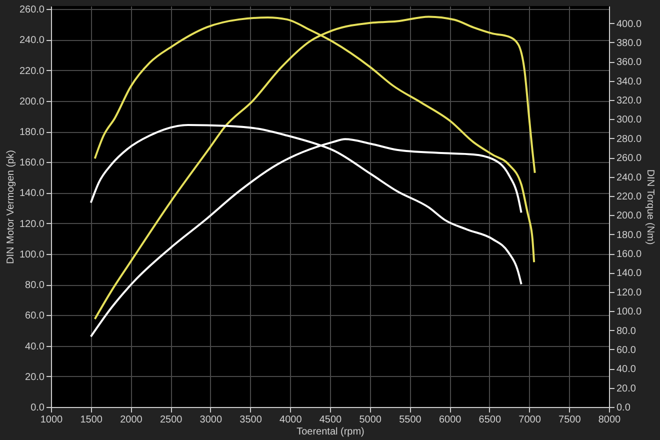 This screenshot has width=660, height=440. I want to click on y2-tick-label: 100.0, so click(629, 312).